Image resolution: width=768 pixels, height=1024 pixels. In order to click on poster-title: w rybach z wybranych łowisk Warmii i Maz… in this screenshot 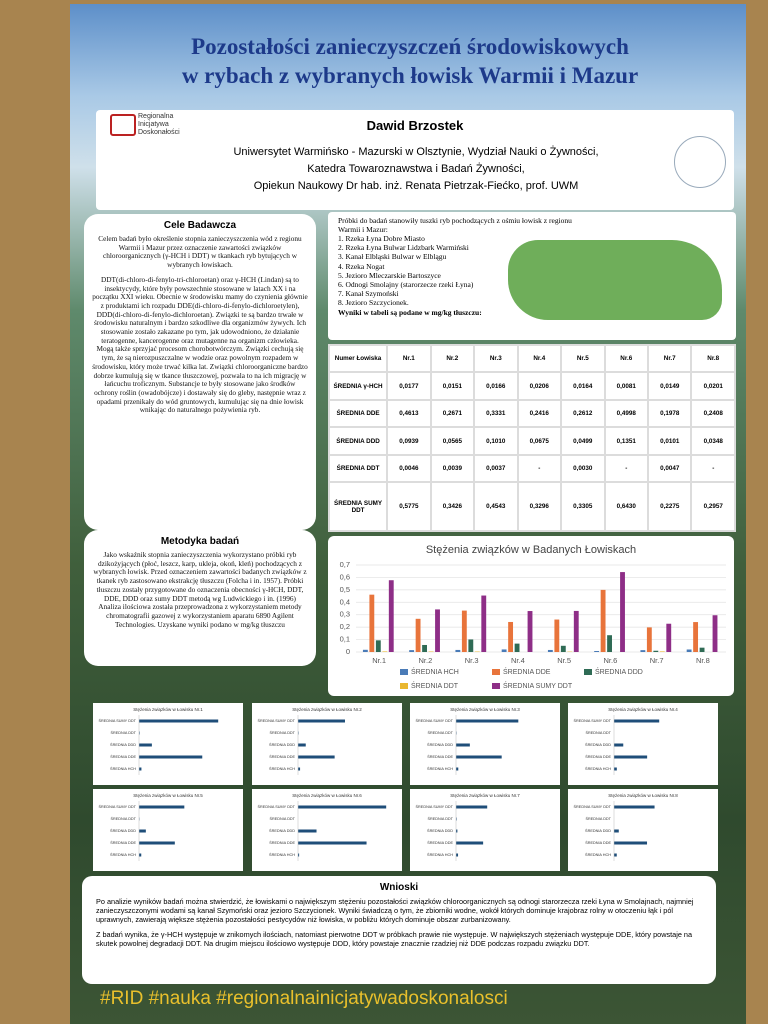, I will do `click(410, 75)`.